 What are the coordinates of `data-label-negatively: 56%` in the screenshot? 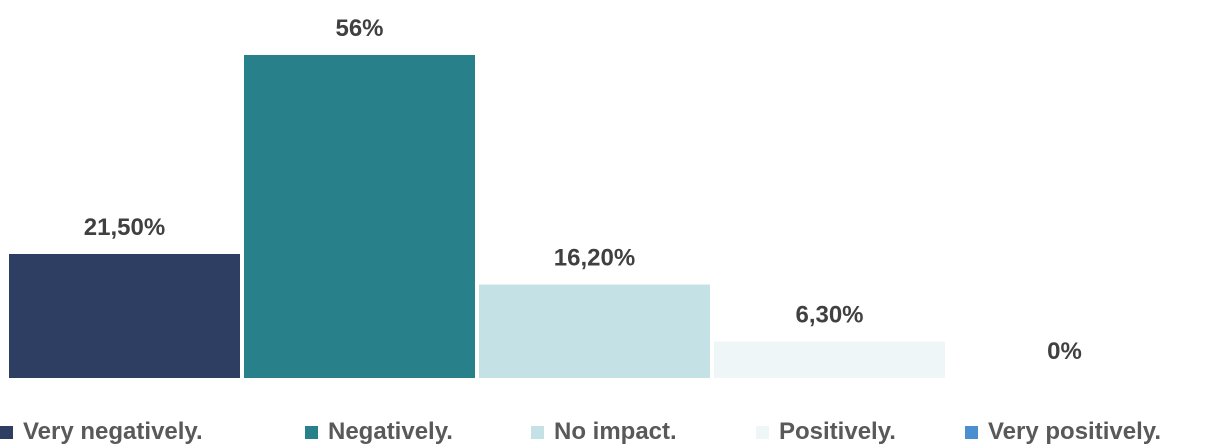 It's located at (359, 28).